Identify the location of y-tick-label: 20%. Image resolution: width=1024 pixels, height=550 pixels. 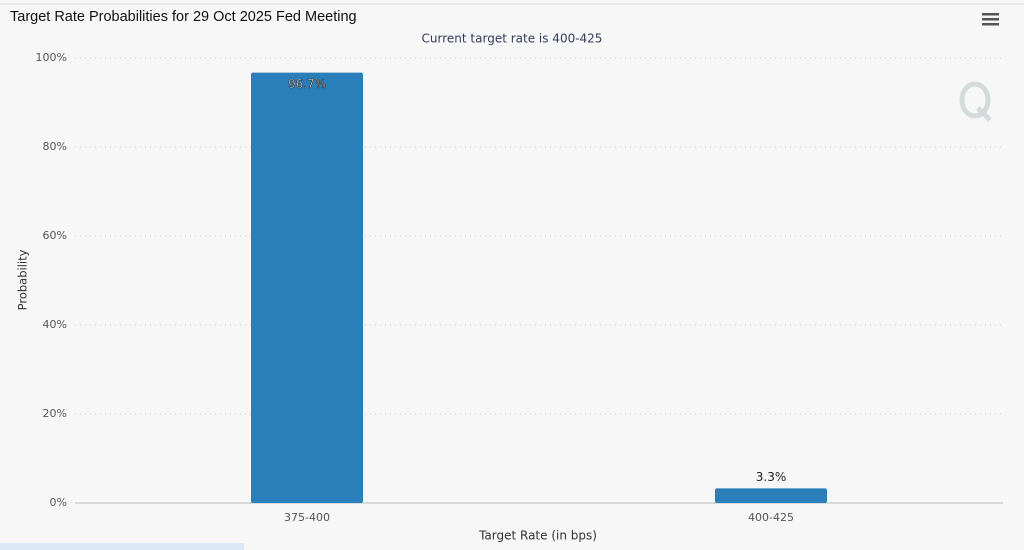
(55, 413).